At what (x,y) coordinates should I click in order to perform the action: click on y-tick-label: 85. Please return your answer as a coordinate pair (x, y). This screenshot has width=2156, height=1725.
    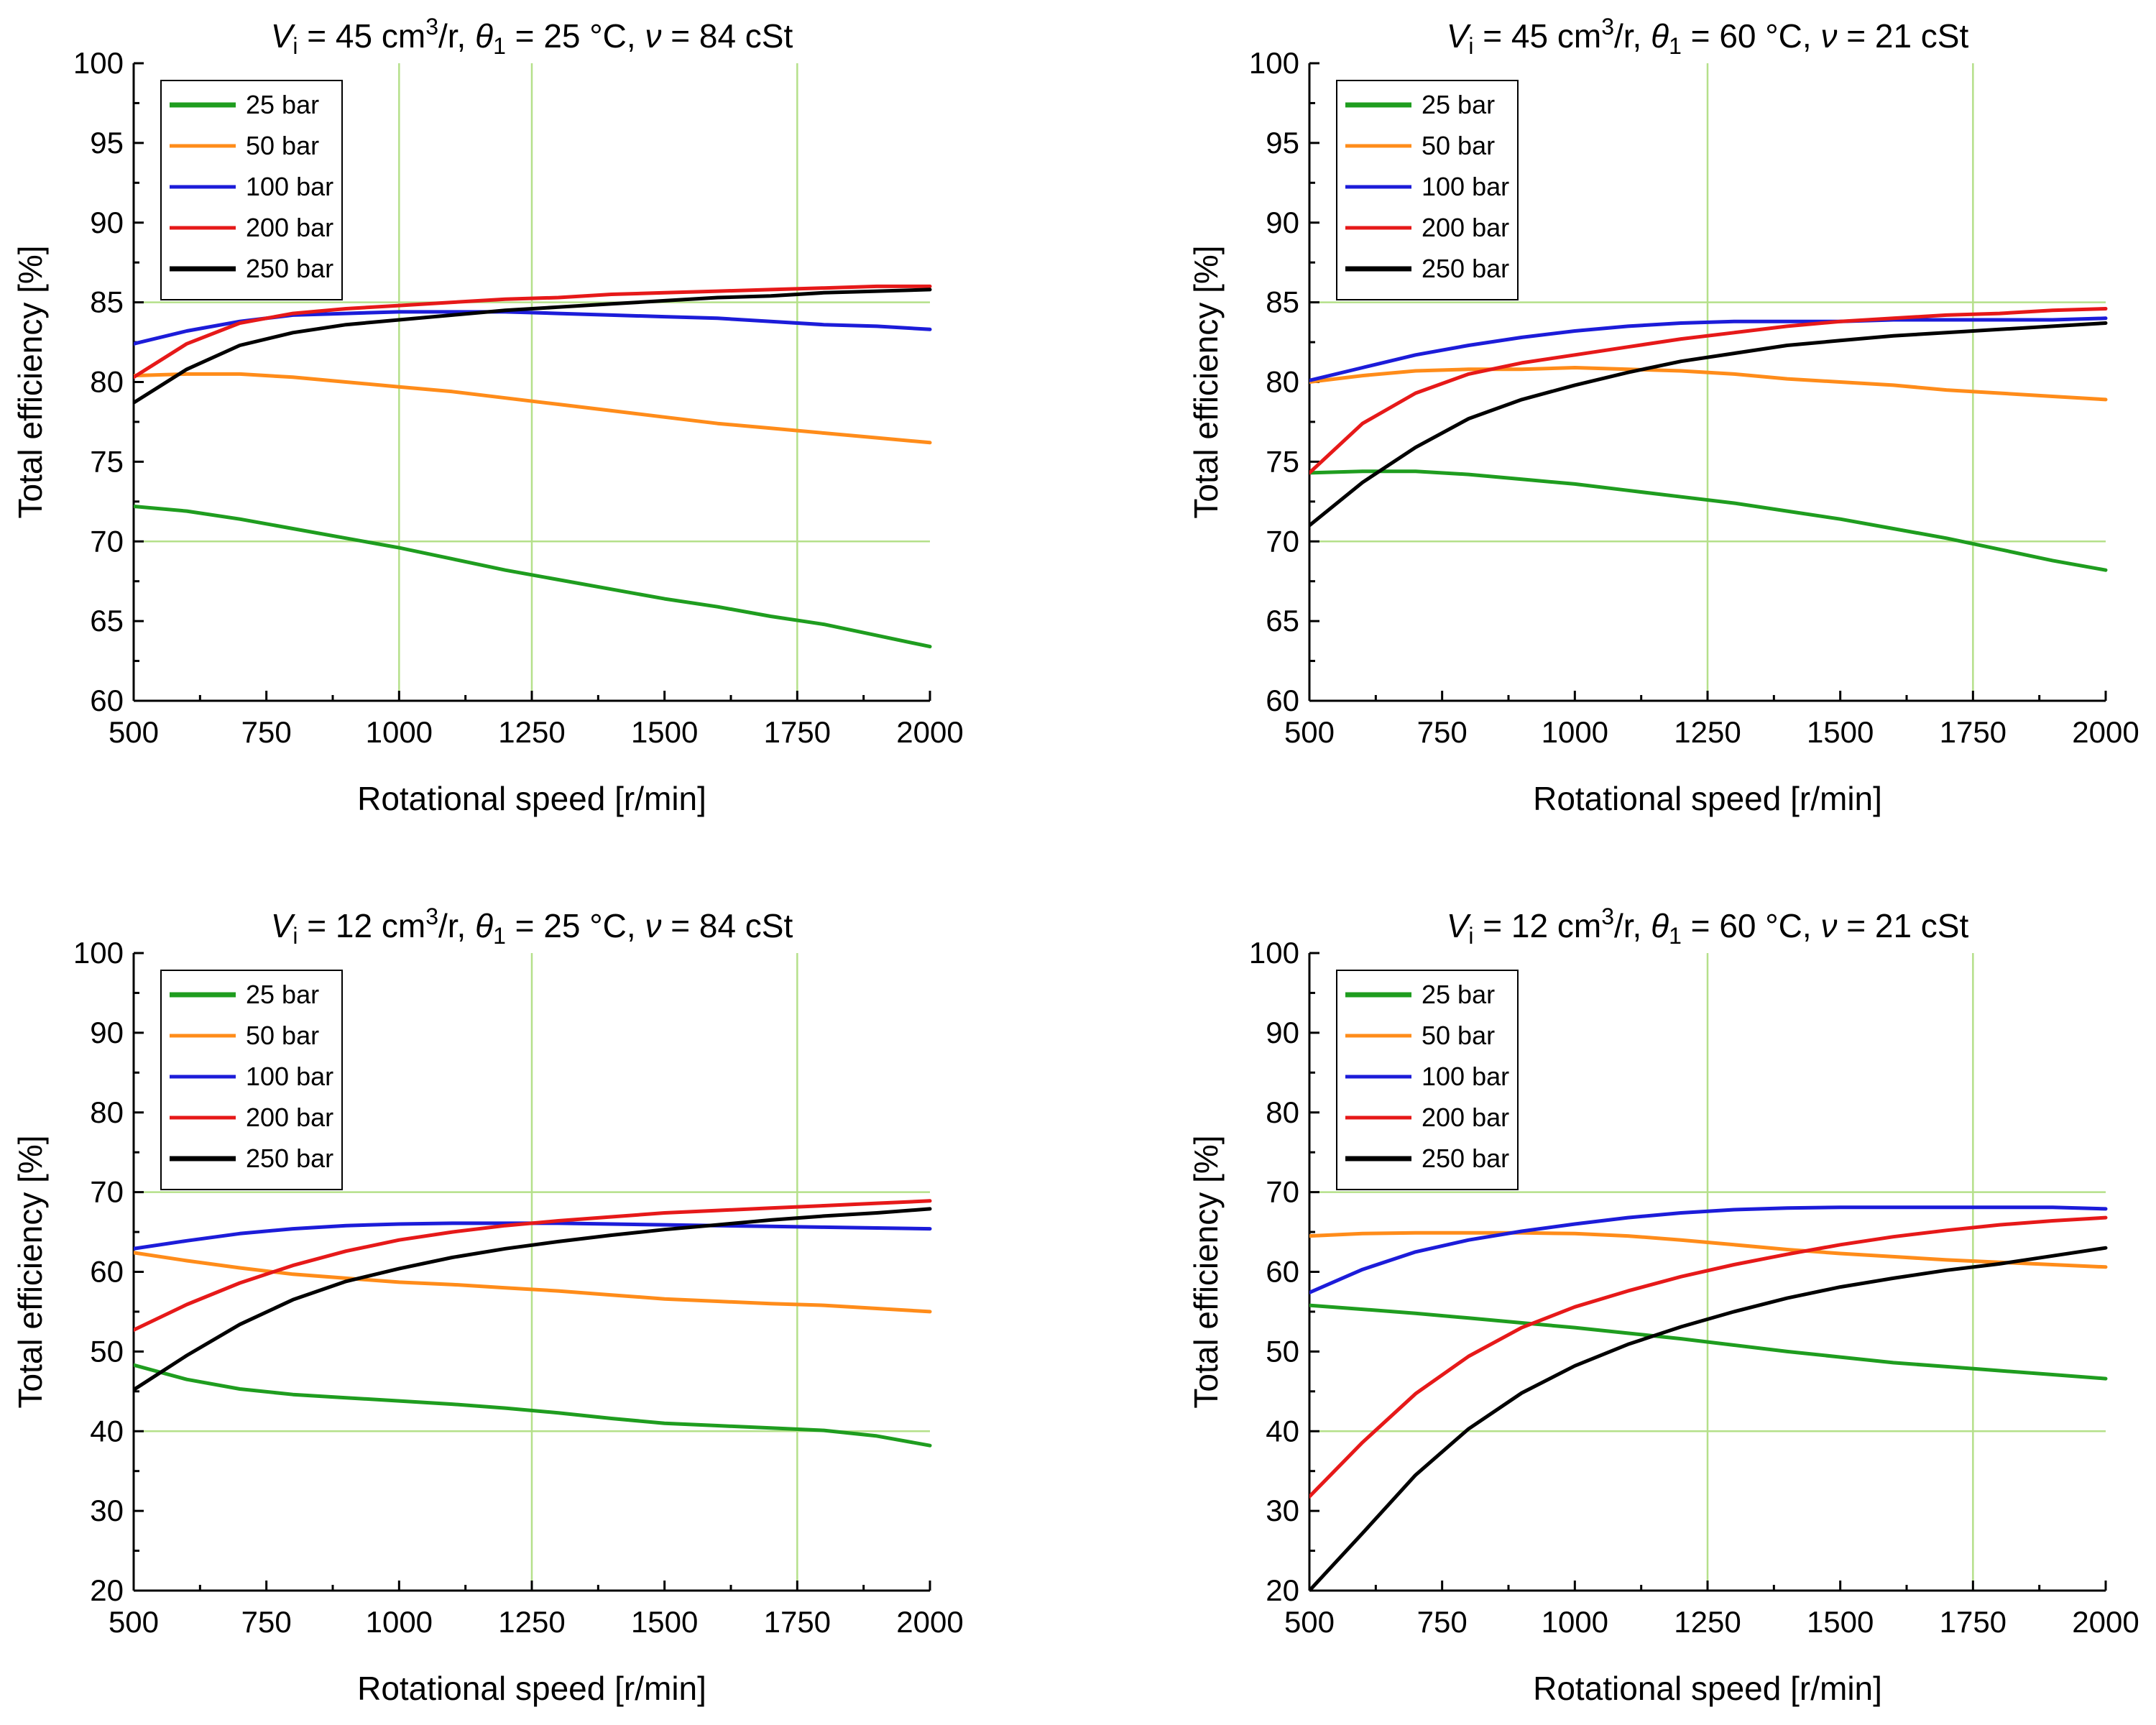
    Looking at the image, I should click on (107, 302).